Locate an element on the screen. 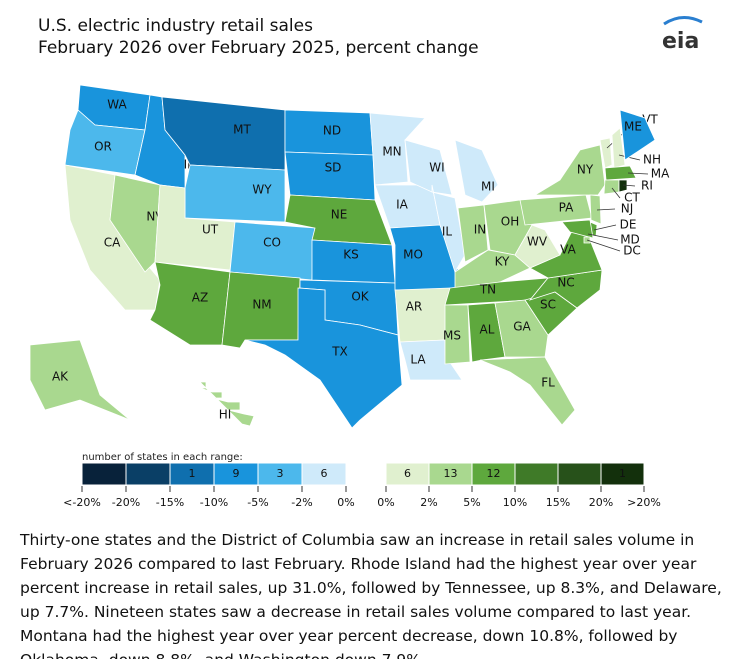 The height and width of the screenshot is (659, 740). state-label: TN is located at coordinates (487, 290).